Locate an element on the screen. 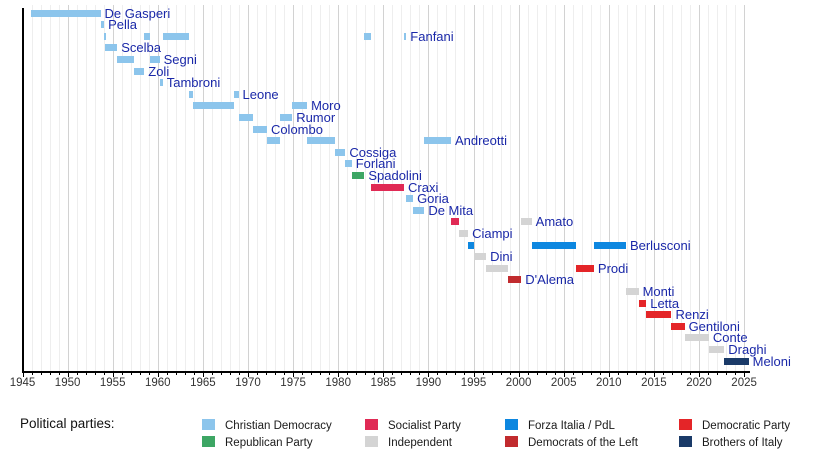 The image size is (830, 450). pm-label-prodi: Prodi is located at coordinates (613, 268).